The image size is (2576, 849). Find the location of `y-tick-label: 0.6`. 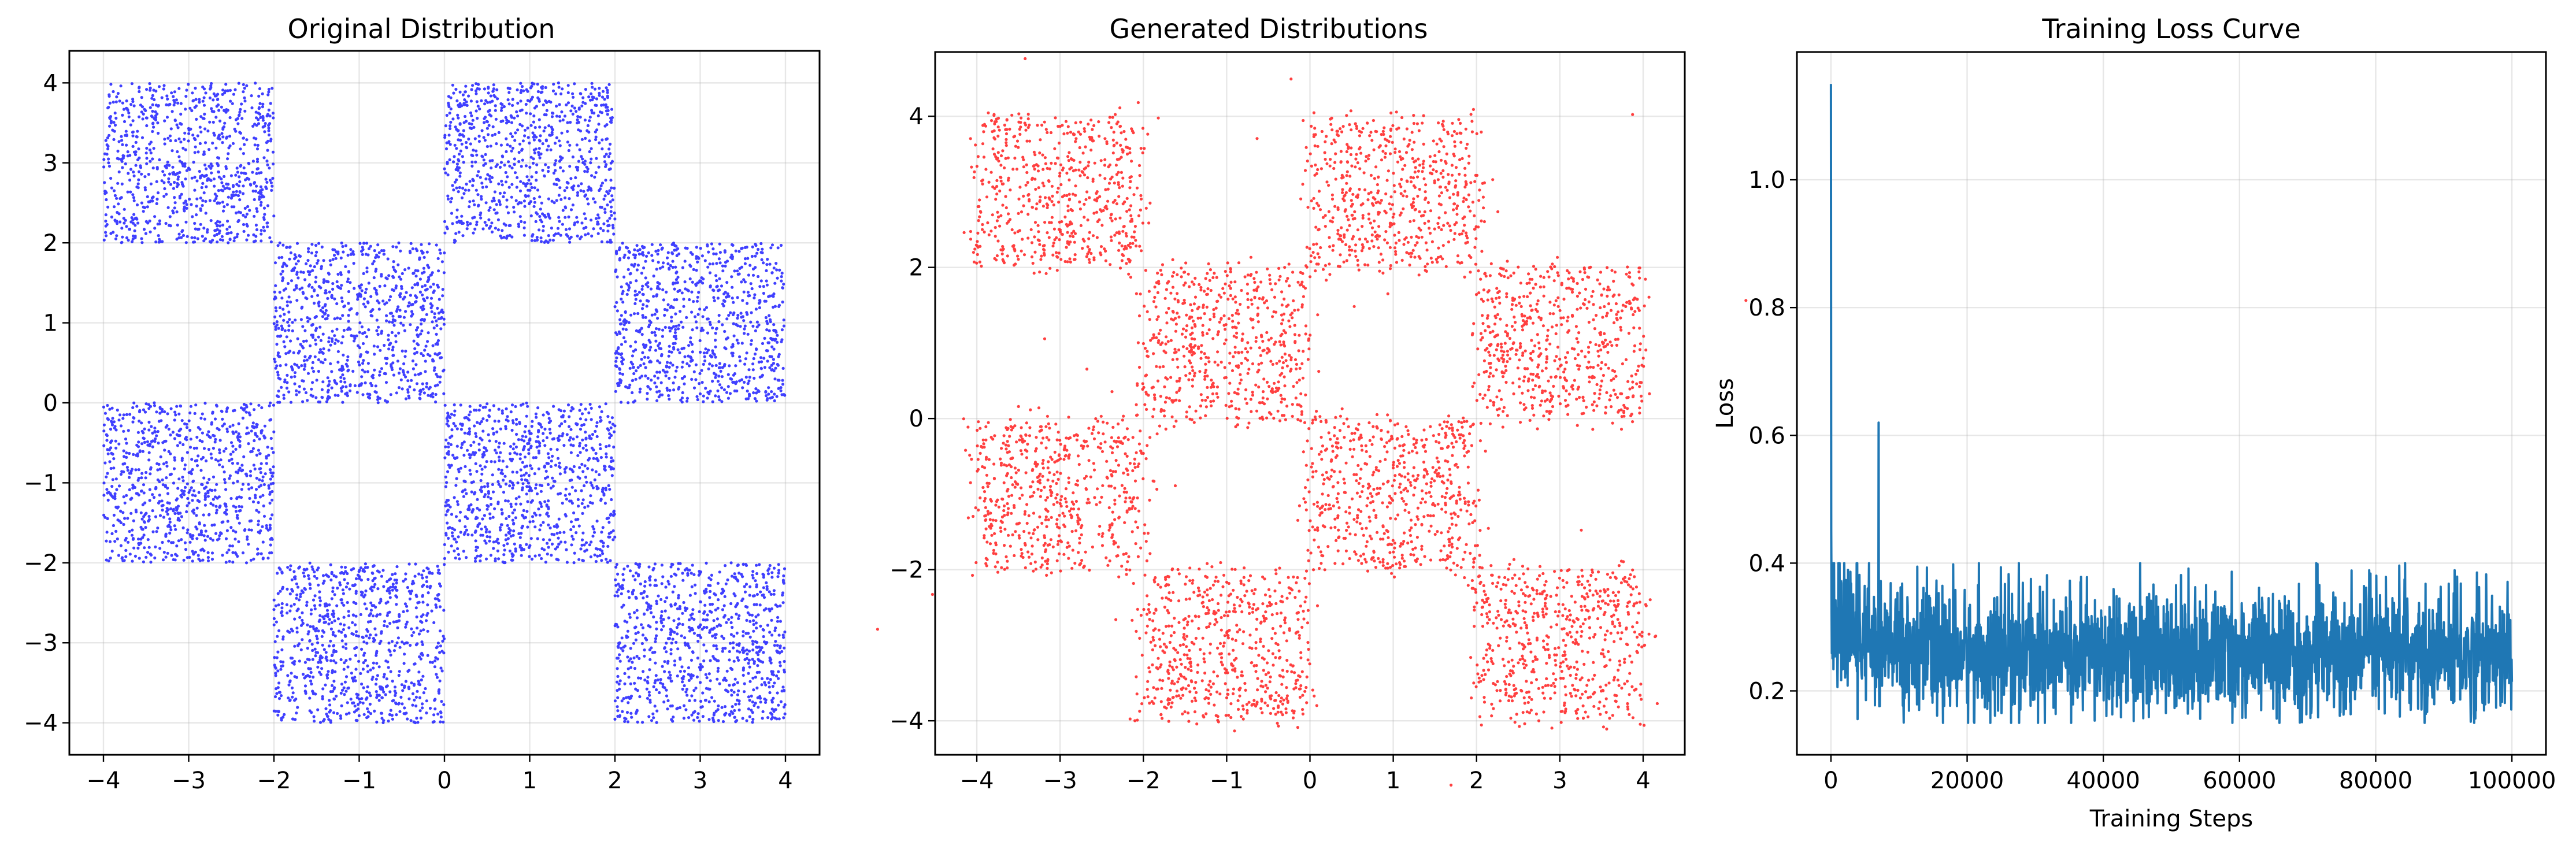

y-tick-label: 0.6 is located at coordinates (1766, 435).